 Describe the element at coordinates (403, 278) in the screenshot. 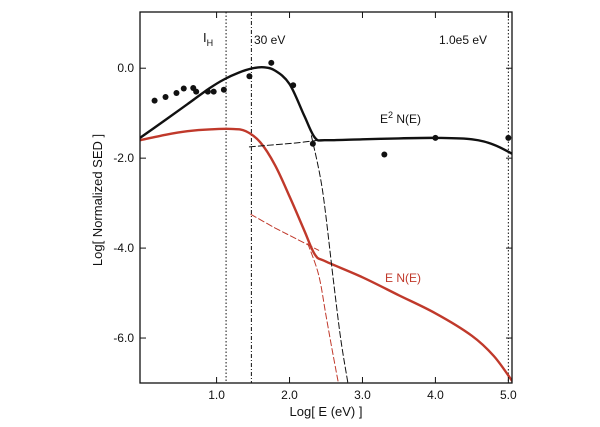

I see `series-label-ene: E N(E)` at that location.